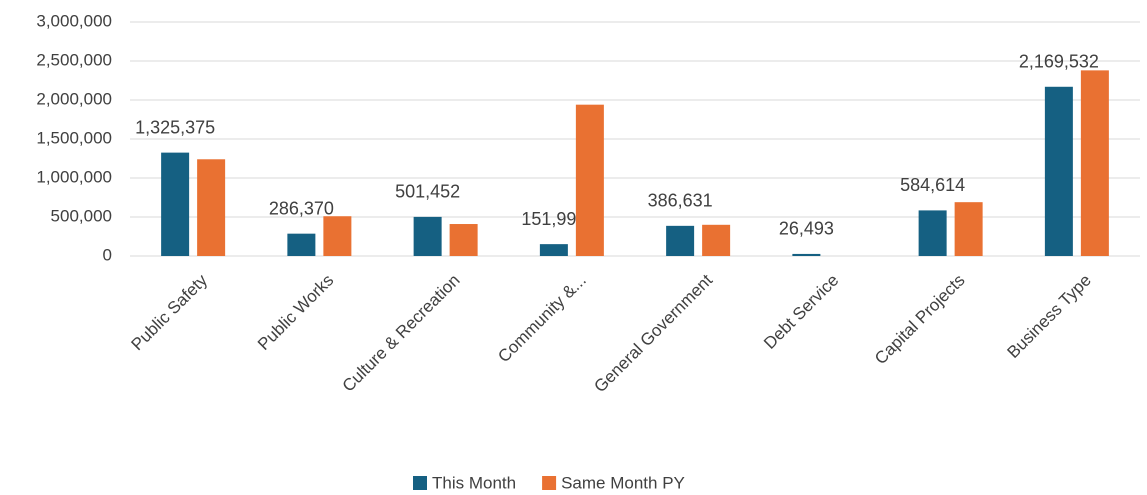  What do you see at coordinates (474, 482) in the screenshot?
I see `legend-label: This Month` at bounding box center [474, 482].